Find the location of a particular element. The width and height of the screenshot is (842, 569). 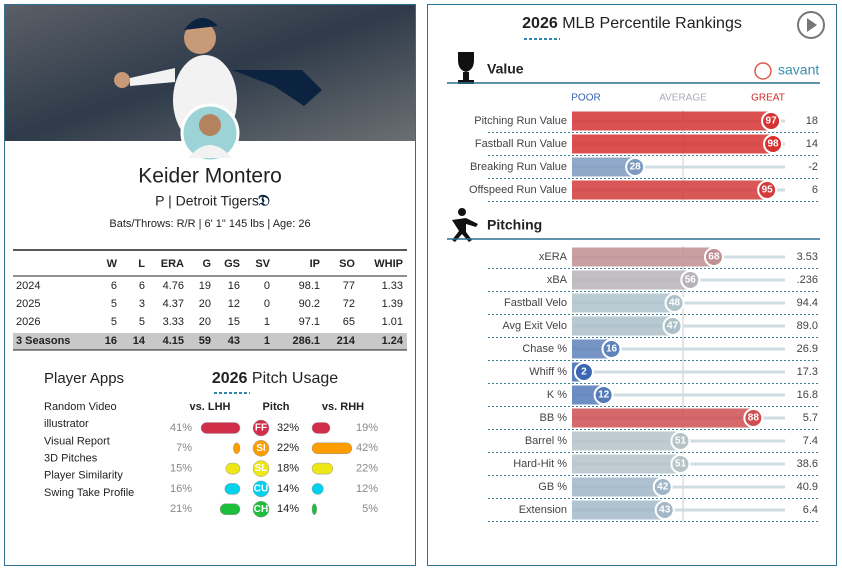

metric-stat: 6.4 is located at coordinates (810, 510).